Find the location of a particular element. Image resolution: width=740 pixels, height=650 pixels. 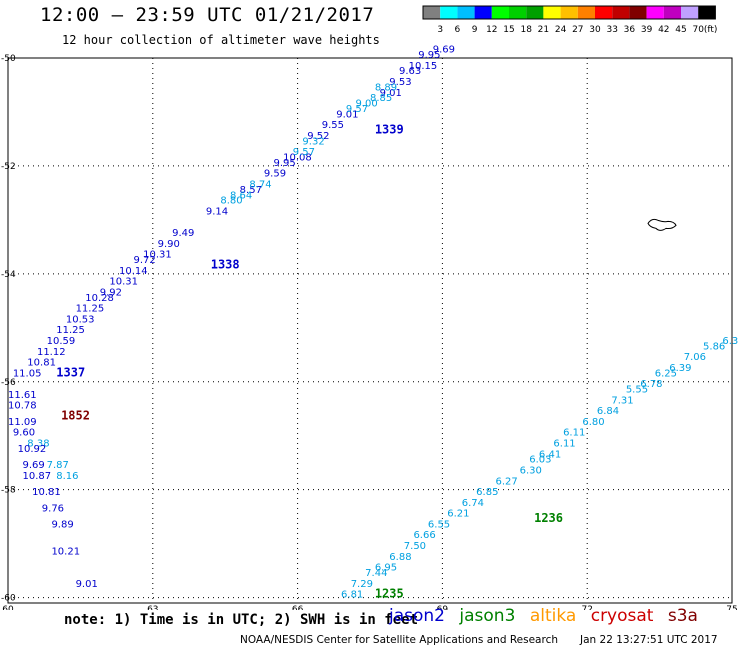

wave-height-label: 10.31 is located at coordinates (157, 255).